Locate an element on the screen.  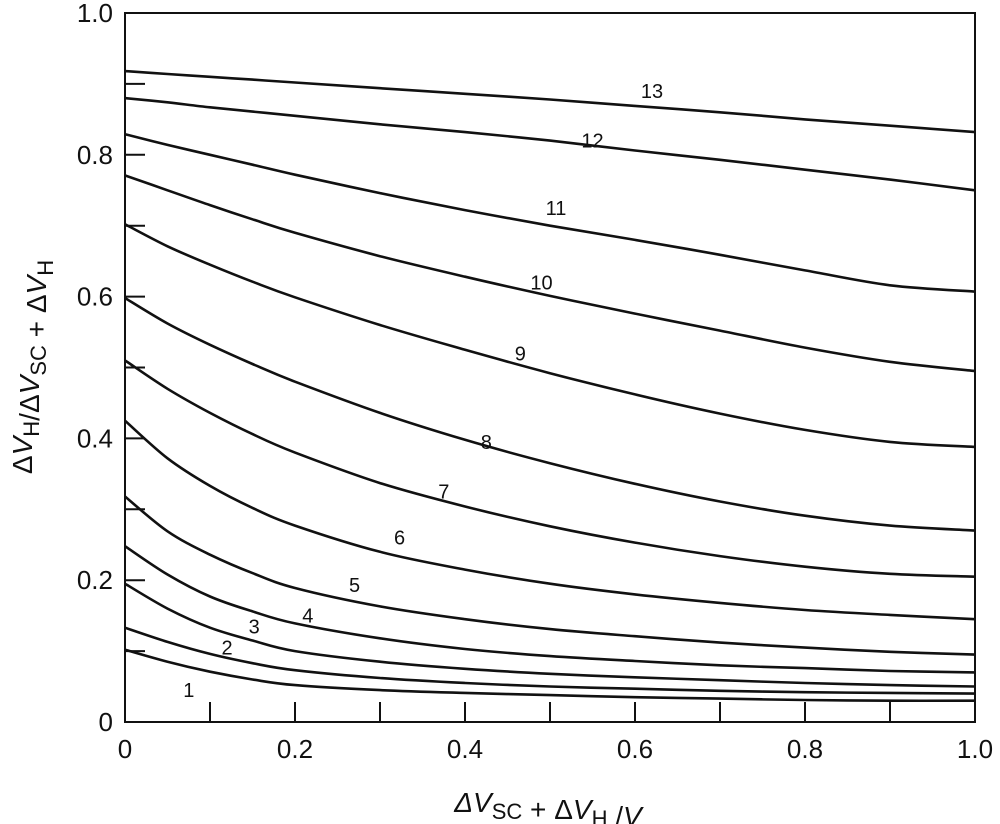
series-label-8: 8 is located at coordinates (486, 443).